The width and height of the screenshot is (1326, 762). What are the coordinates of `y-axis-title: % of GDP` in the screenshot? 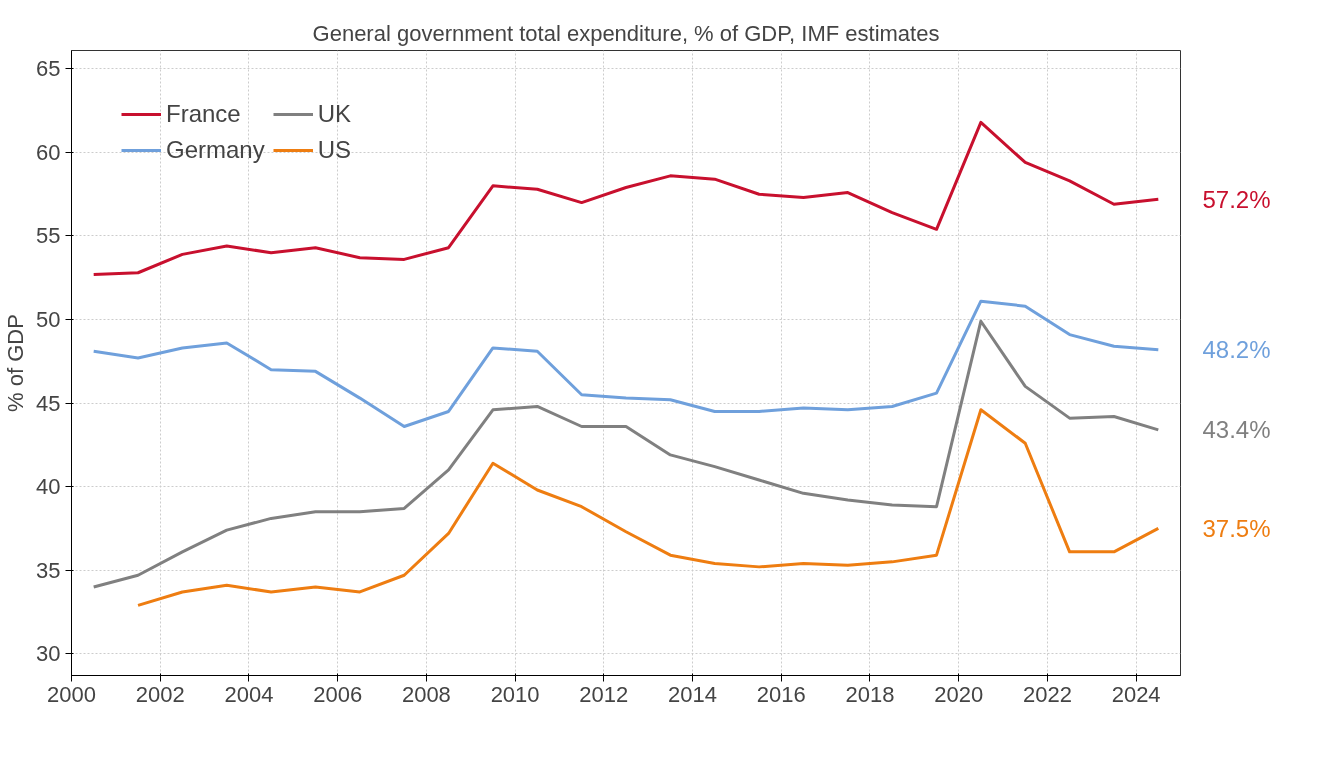 It's located at (16, 363).